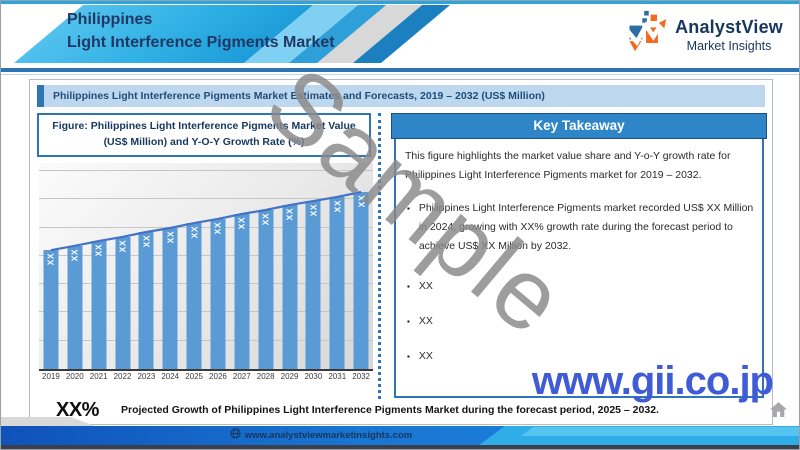  I want to click on bar-2020: XX, so click(75, 307).